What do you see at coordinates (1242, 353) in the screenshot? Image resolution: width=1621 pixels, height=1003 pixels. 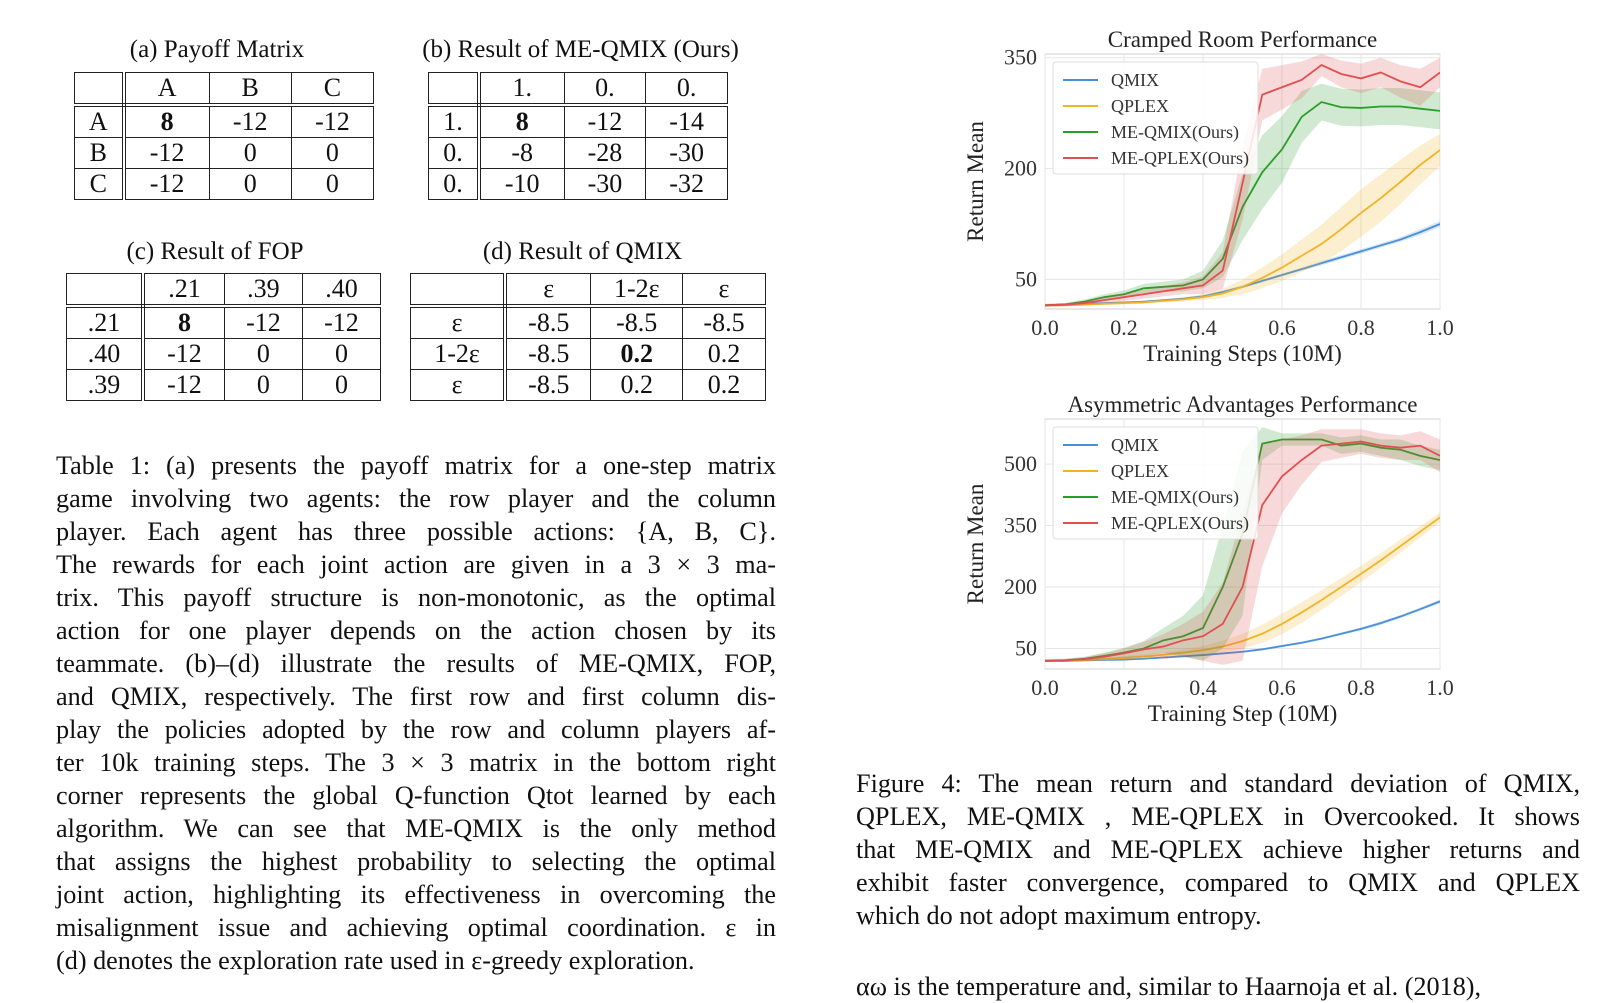 I see `x-axis-label: Training Steps (10M)` at bounding box center [1242, 353].